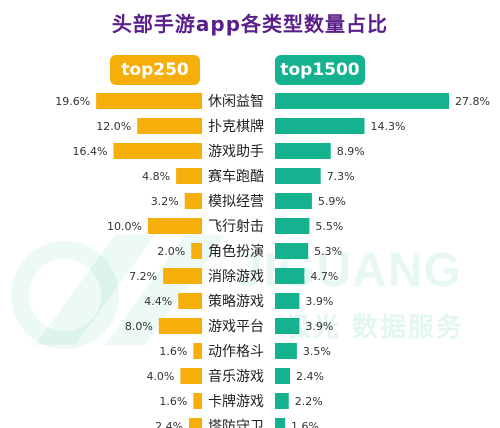 Image resolution: width=500 pixels, height=428 pixels. I want to click on top250-value-label: 16.4%, so click(89, 151).